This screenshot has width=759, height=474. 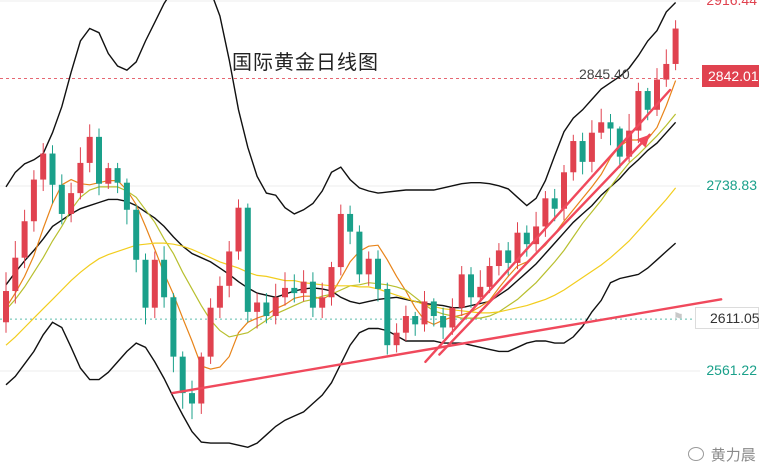 What do you see at coordinates (678, 317) in the screenshot?
I see `alert-bell-icon: ⚑` at bounding box center [678, 317].